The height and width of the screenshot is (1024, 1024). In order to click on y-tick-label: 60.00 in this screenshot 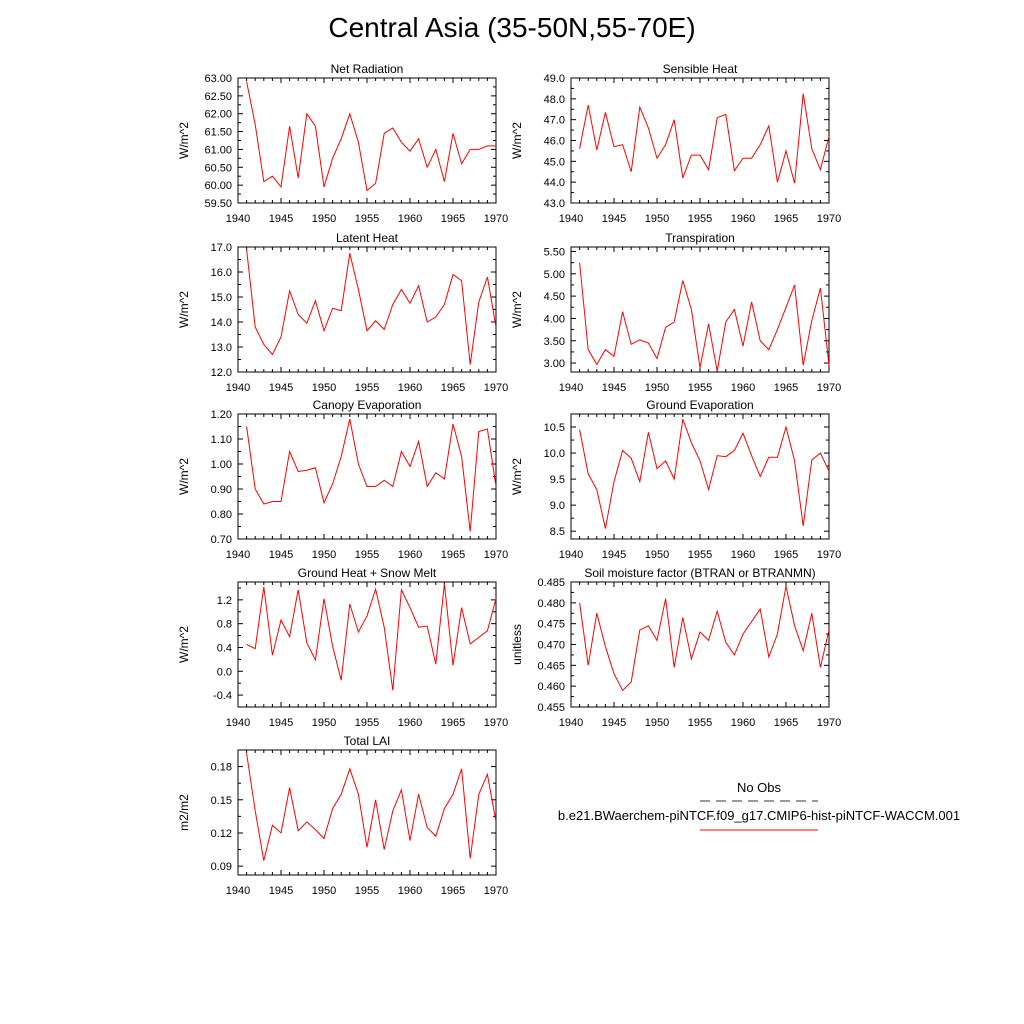, I will do `click(218, 186)`.